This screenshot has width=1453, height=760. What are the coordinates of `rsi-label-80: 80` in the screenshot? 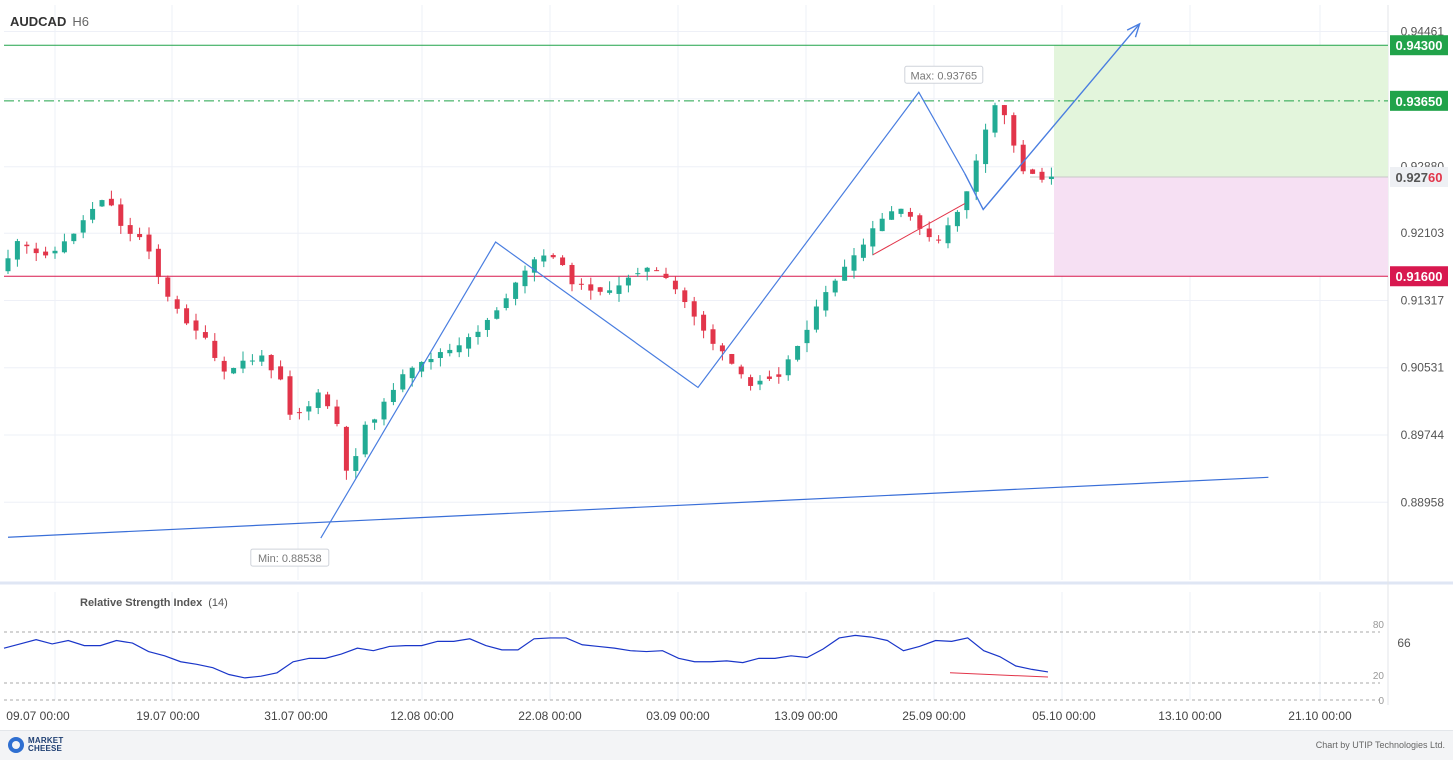 It's located at (1379, 625).